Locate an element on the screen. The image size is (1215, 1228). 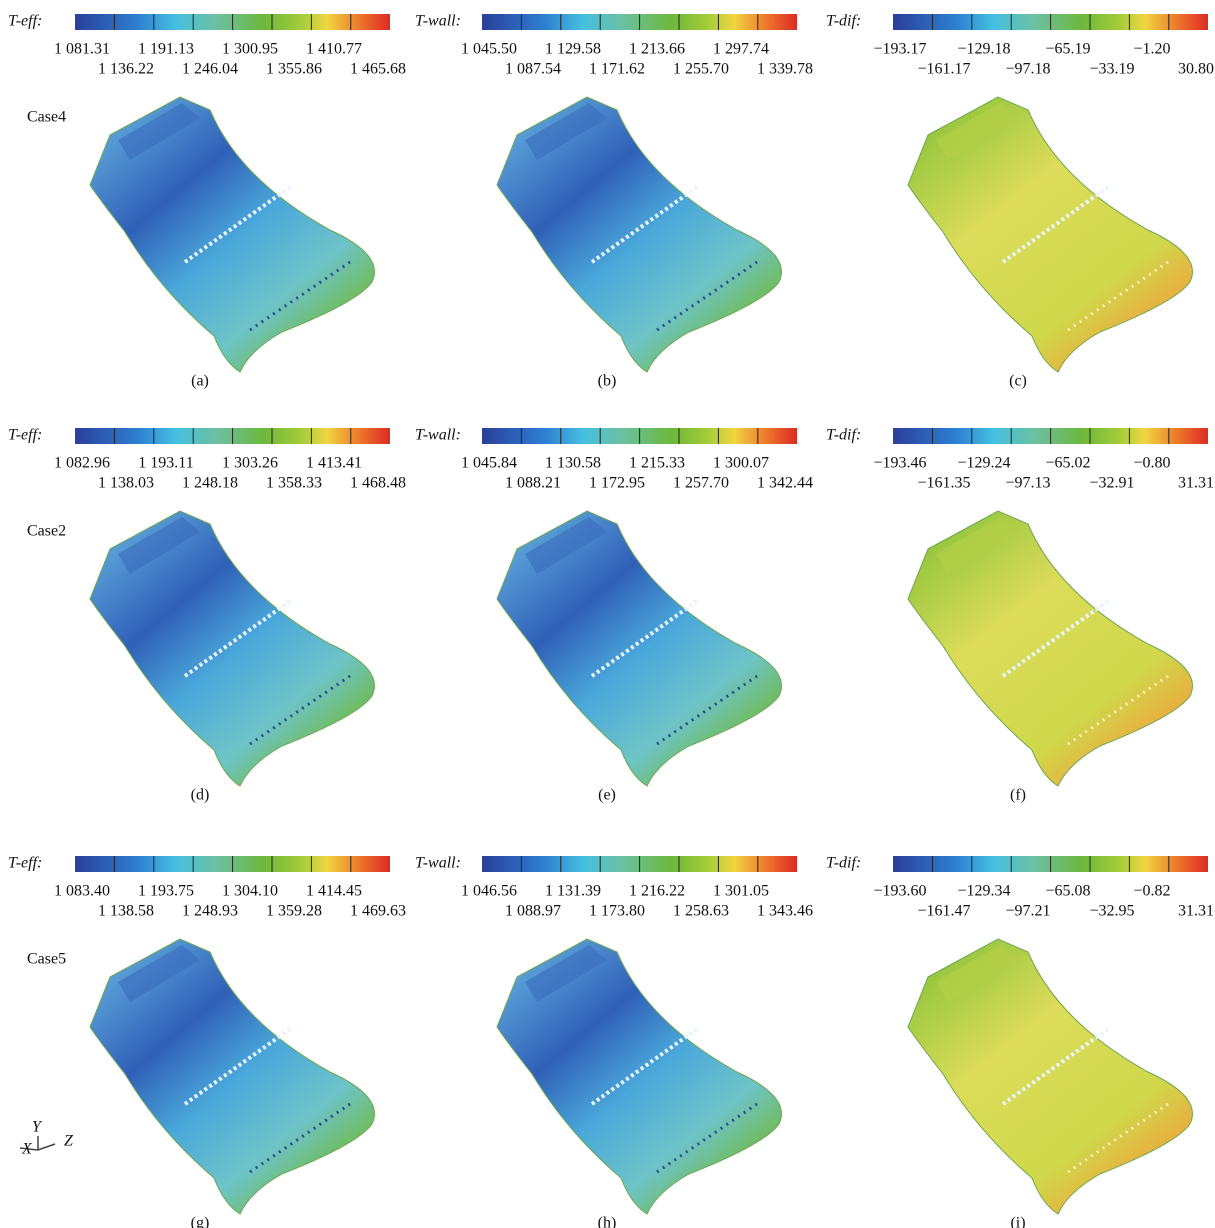
colorbar-tick: 1 081.31 is located at coordinates (82, 49).